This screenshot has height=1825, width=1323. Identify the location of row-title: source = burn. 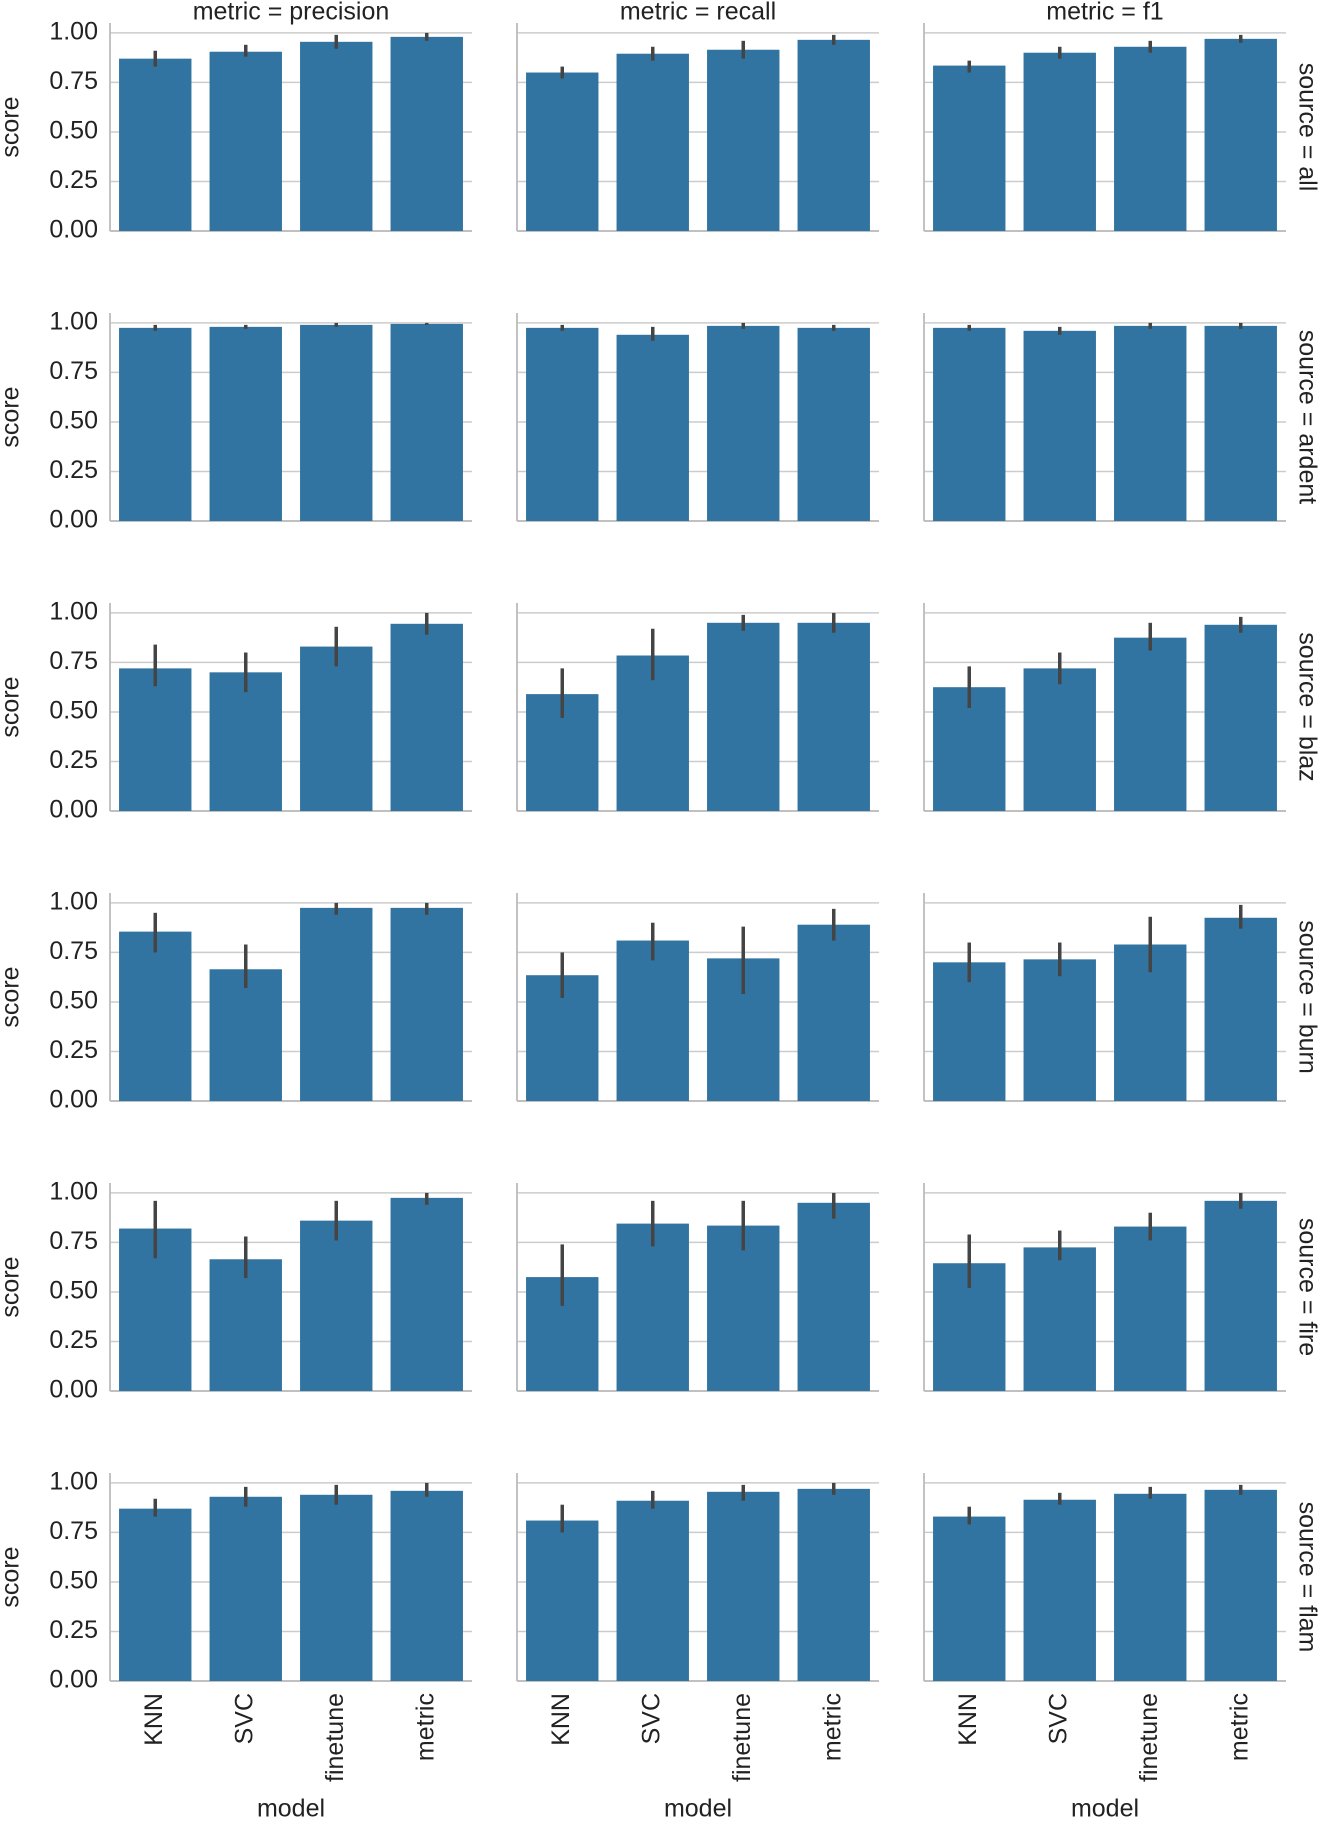
(1307, 997).